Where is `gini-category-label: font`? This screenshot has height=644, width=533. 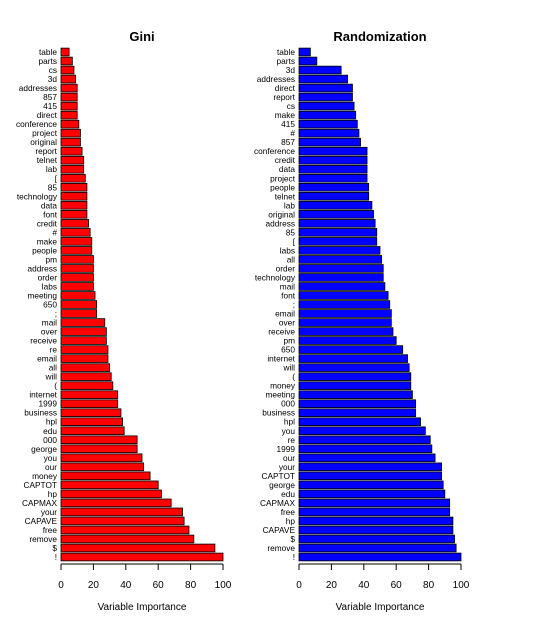 gini-category-label: font is located at coordinates (50, 214).